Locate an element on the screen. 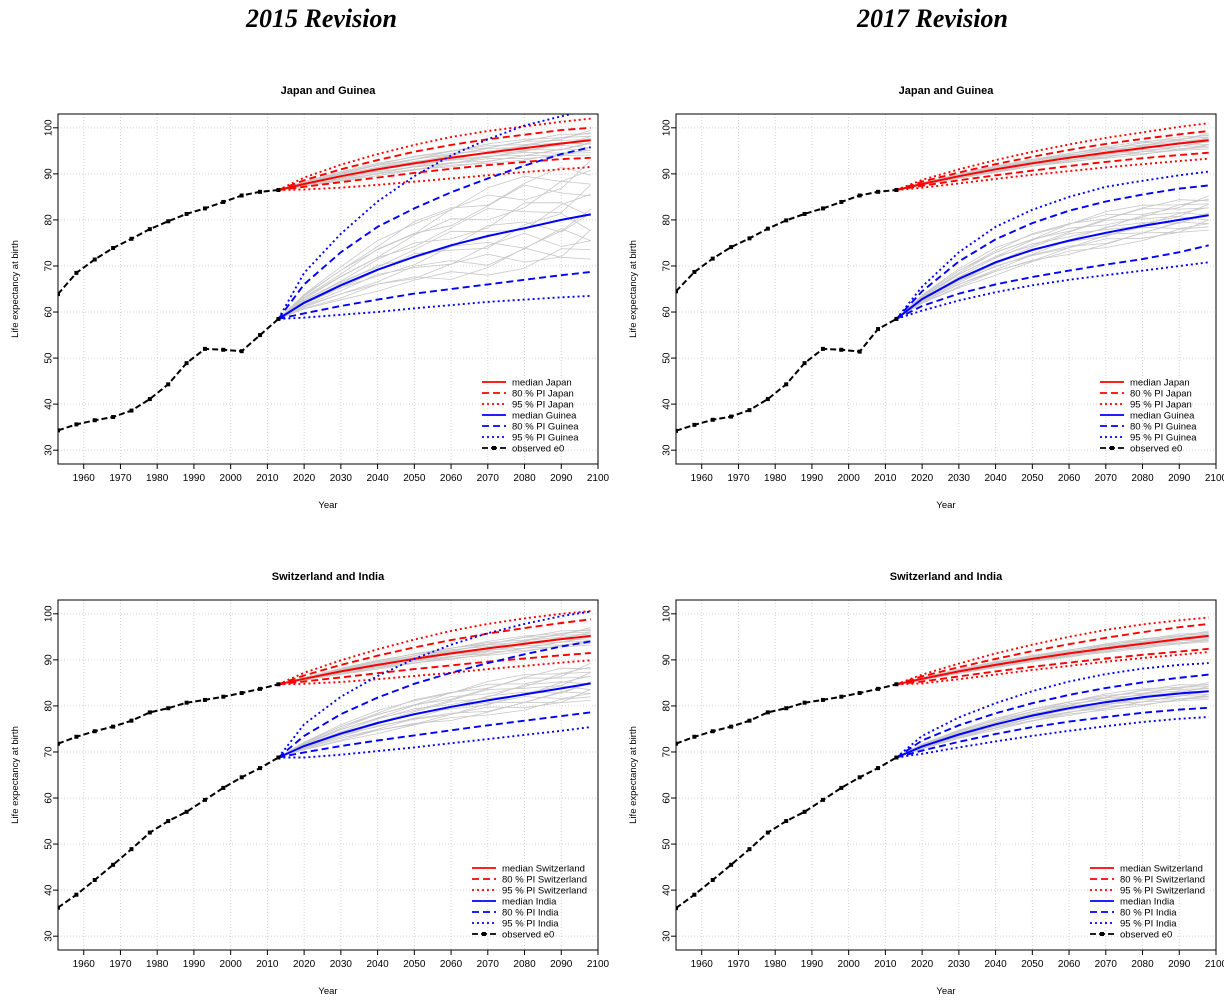  series-line-80-pi-india is located at coordinates (434, 735).